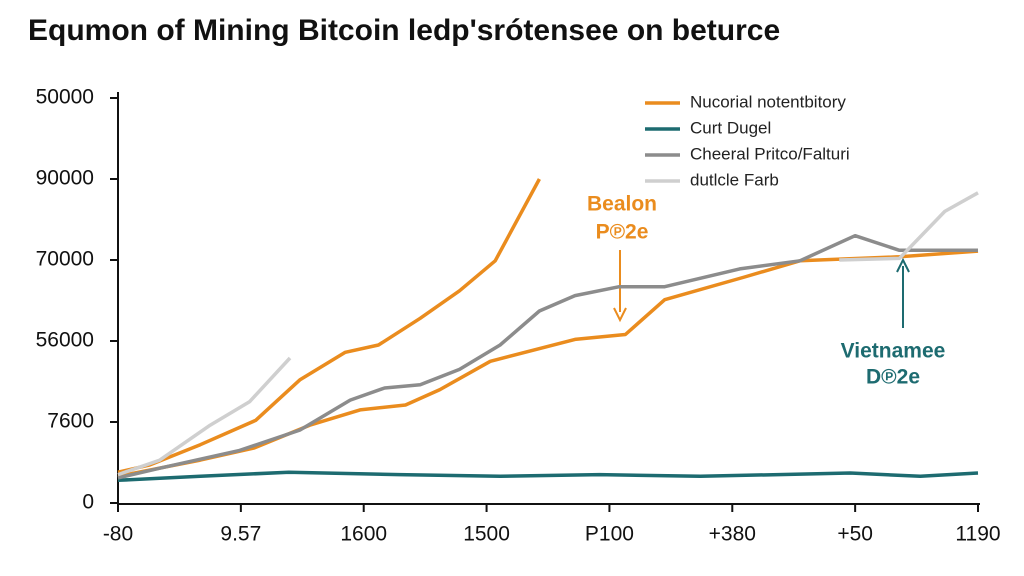 This screenshot has width=1024, height=576. I want to click on x-tick-label: -80, so click(118, 534).